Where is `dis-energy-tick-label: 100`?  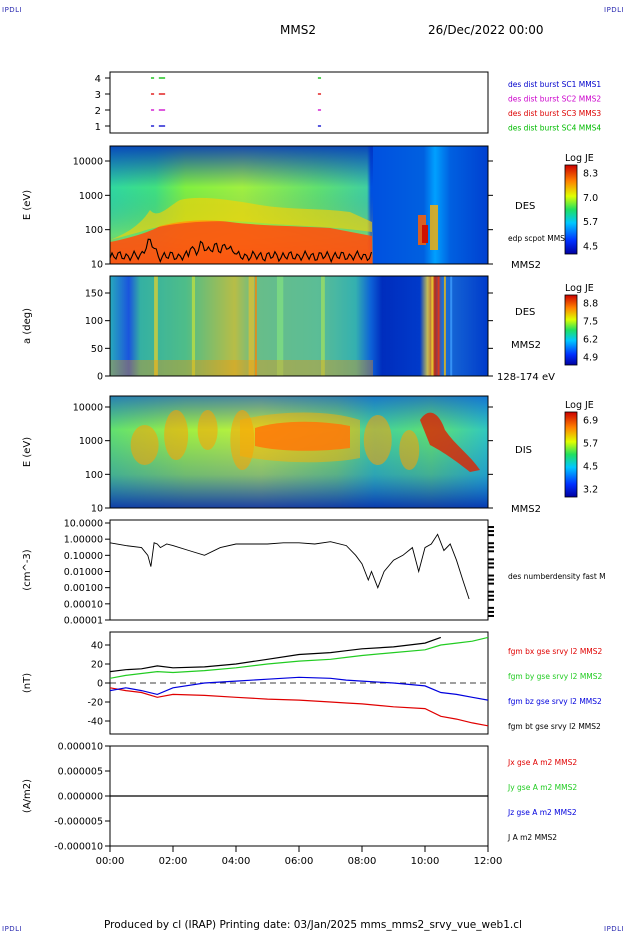
dis-energy-tick-label: 100 is located at coordinates (94, 475).